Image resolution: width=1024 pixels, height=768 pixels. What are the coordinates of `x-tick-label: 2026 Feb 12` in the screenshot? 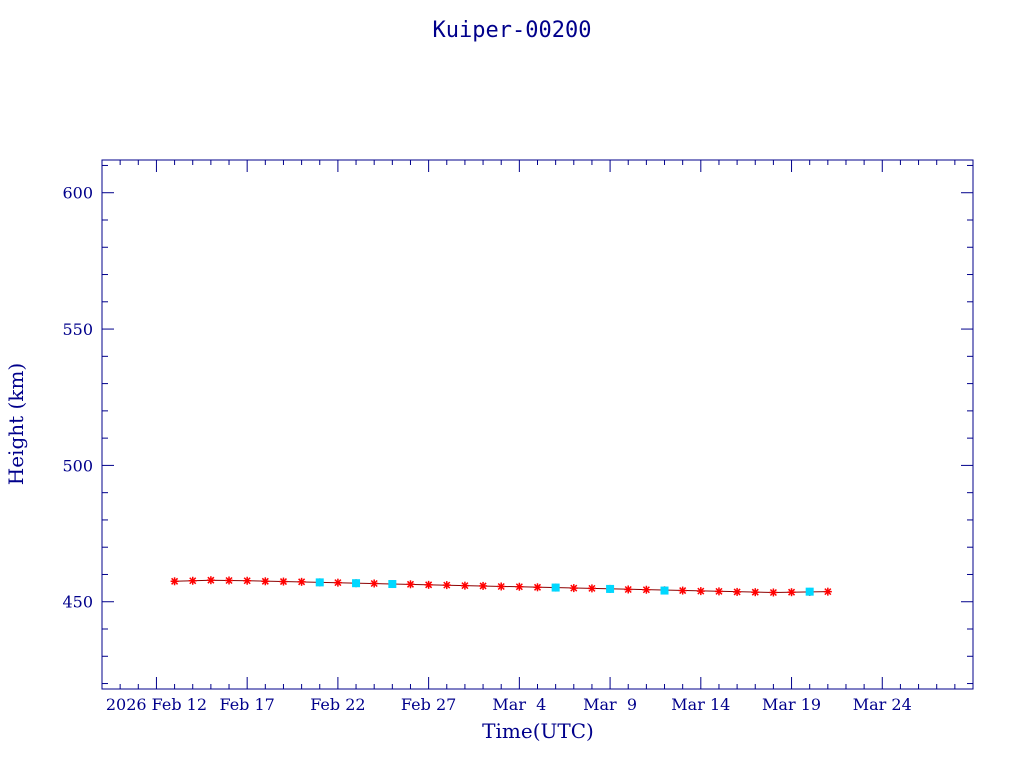 It's located at (156, 704).